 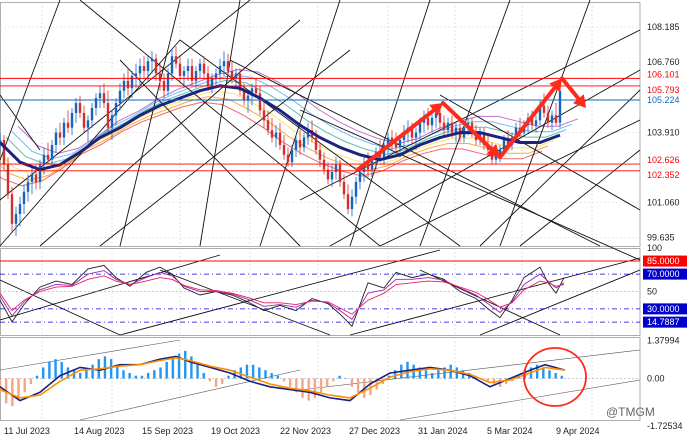 What do you see at coordinates (665, 274) in the screenshot?
I see `osc-level-tag` at bounding box center [665, 274].